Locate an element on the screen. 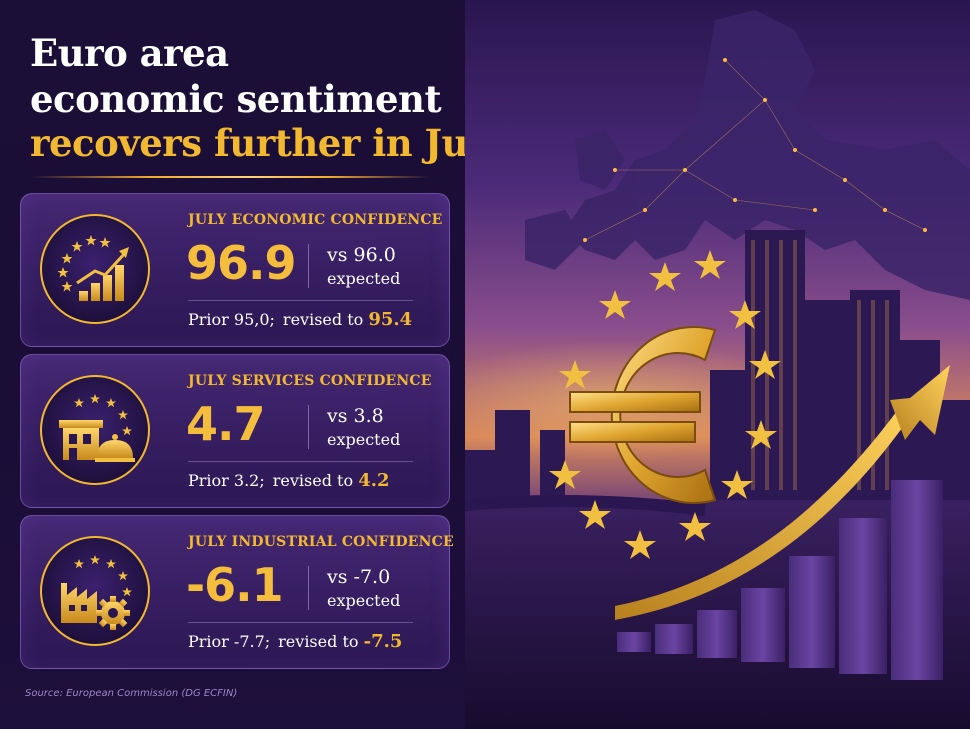  prior-line: Prior 95,0; revised to 95.4 is located at coordinates (300, 319).